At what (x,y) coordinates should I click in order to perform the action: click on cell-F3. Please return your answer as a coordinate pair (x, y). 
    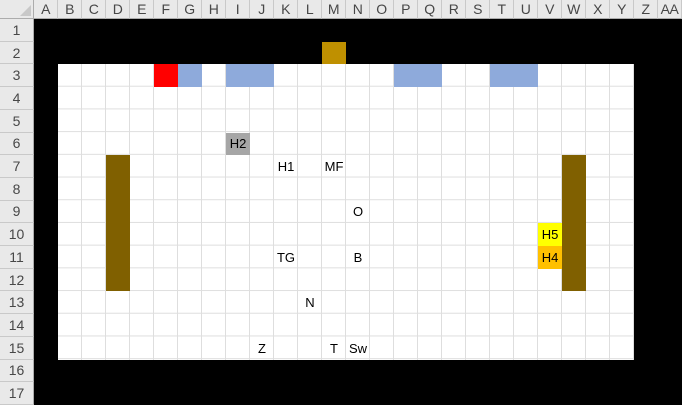
    Looking at the image, I should click on (166, 76).